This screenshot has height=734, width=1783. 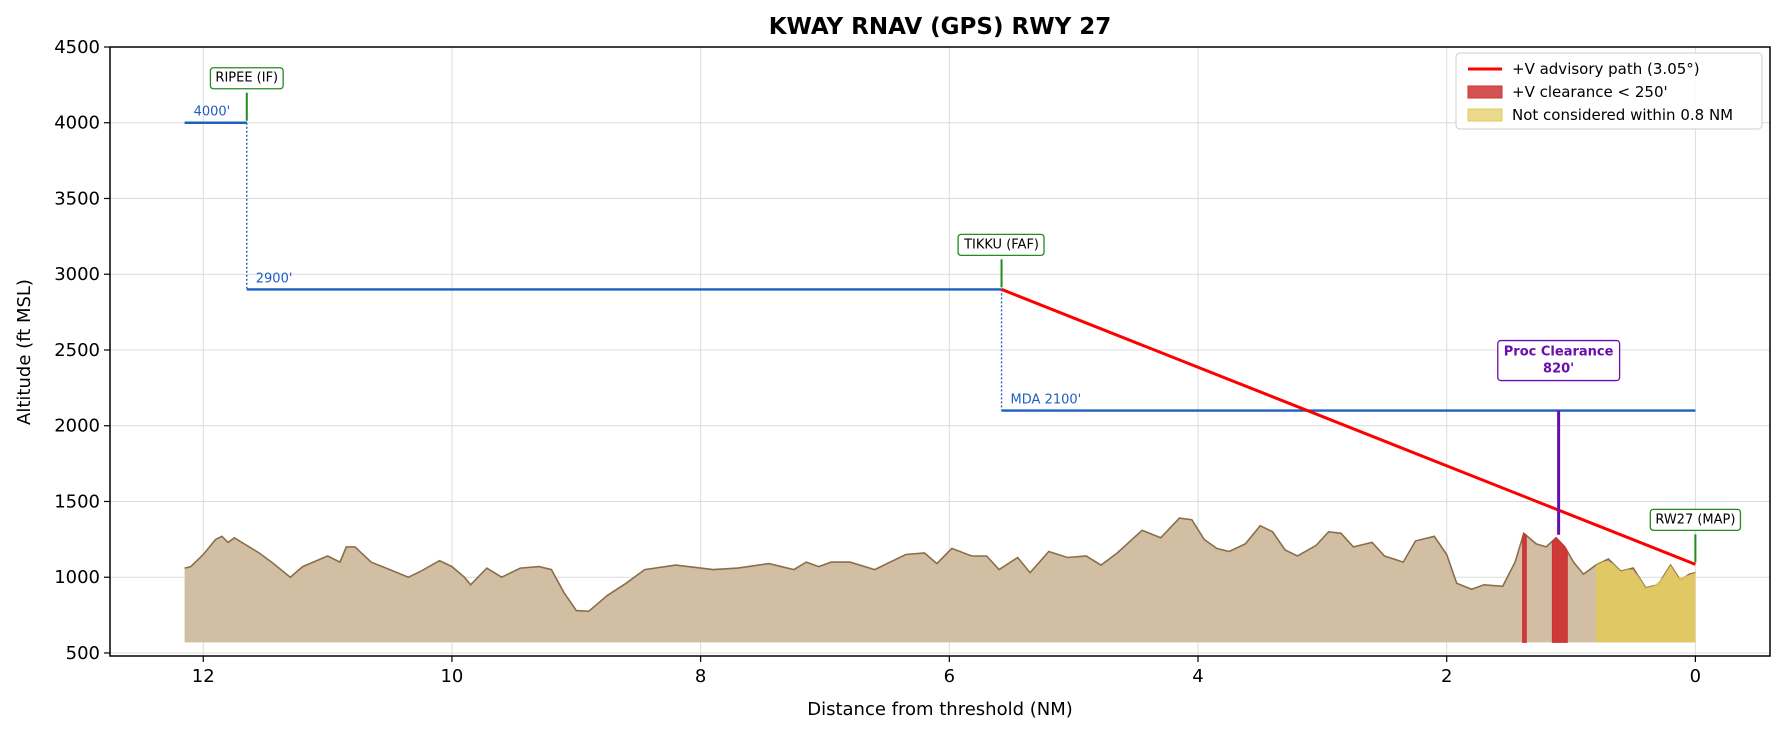 What do you see at coordinates (1446, 676) in the screenshot?
I see `x-tick-label: 2` at bounding box center [1446, 676].